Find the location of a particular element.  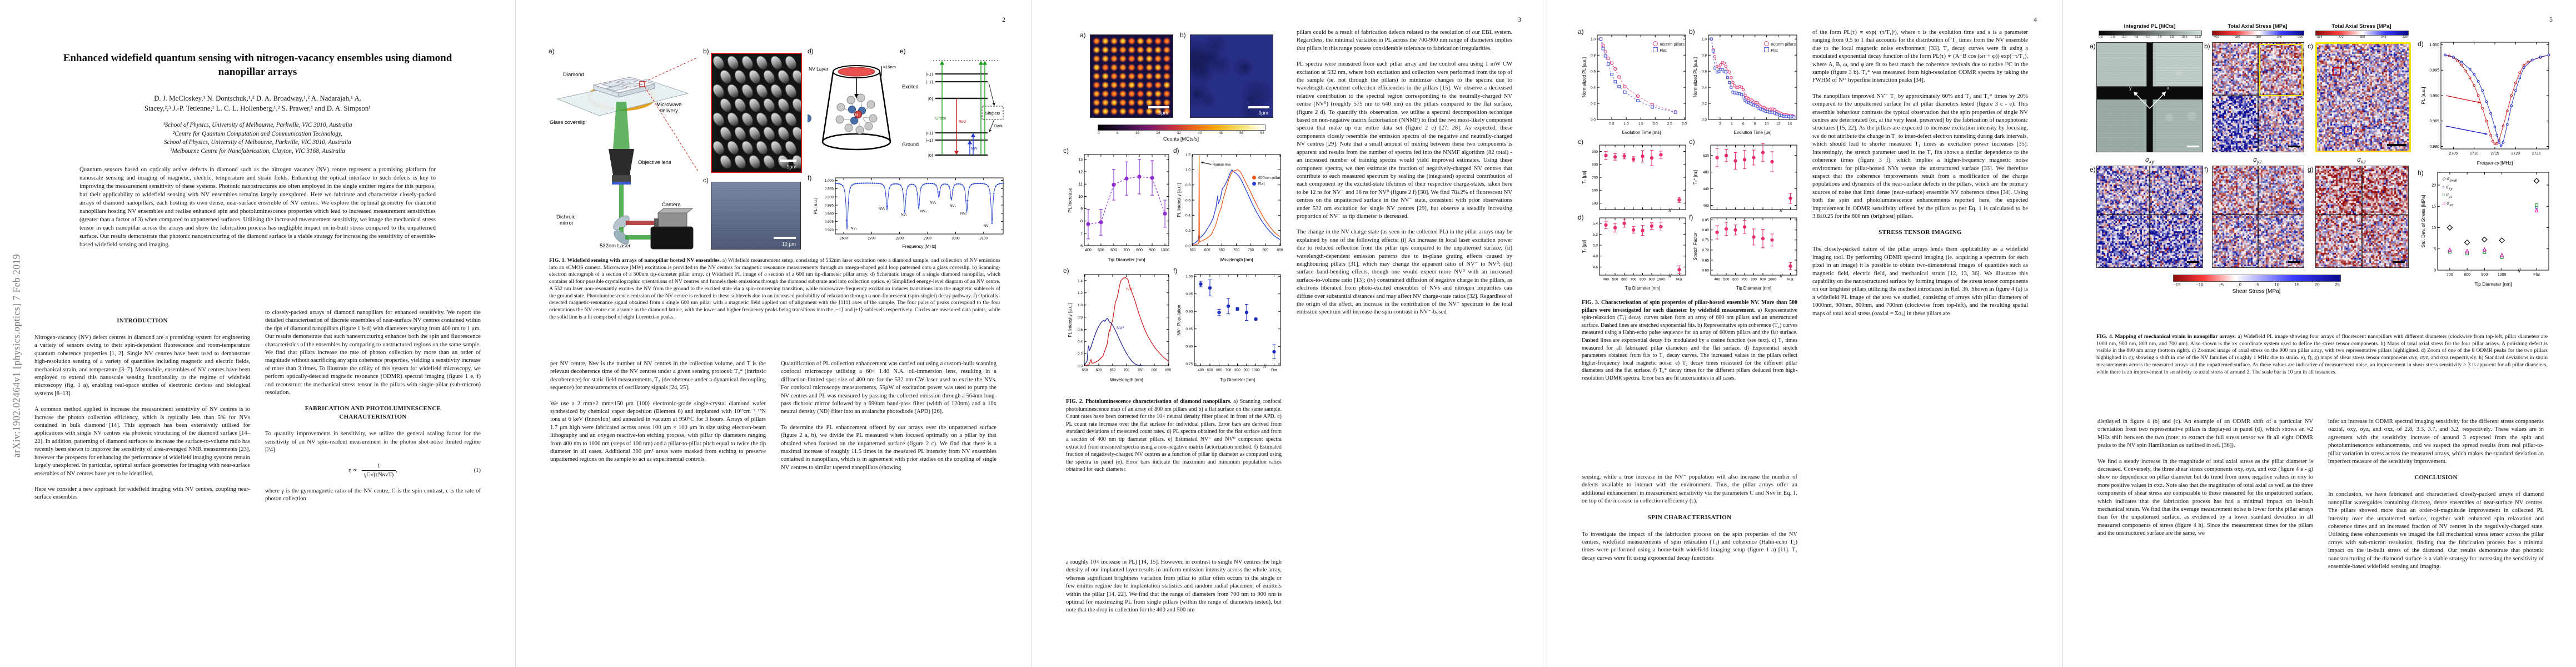

svg-text: 5 is located at coordinates (2435, 249).